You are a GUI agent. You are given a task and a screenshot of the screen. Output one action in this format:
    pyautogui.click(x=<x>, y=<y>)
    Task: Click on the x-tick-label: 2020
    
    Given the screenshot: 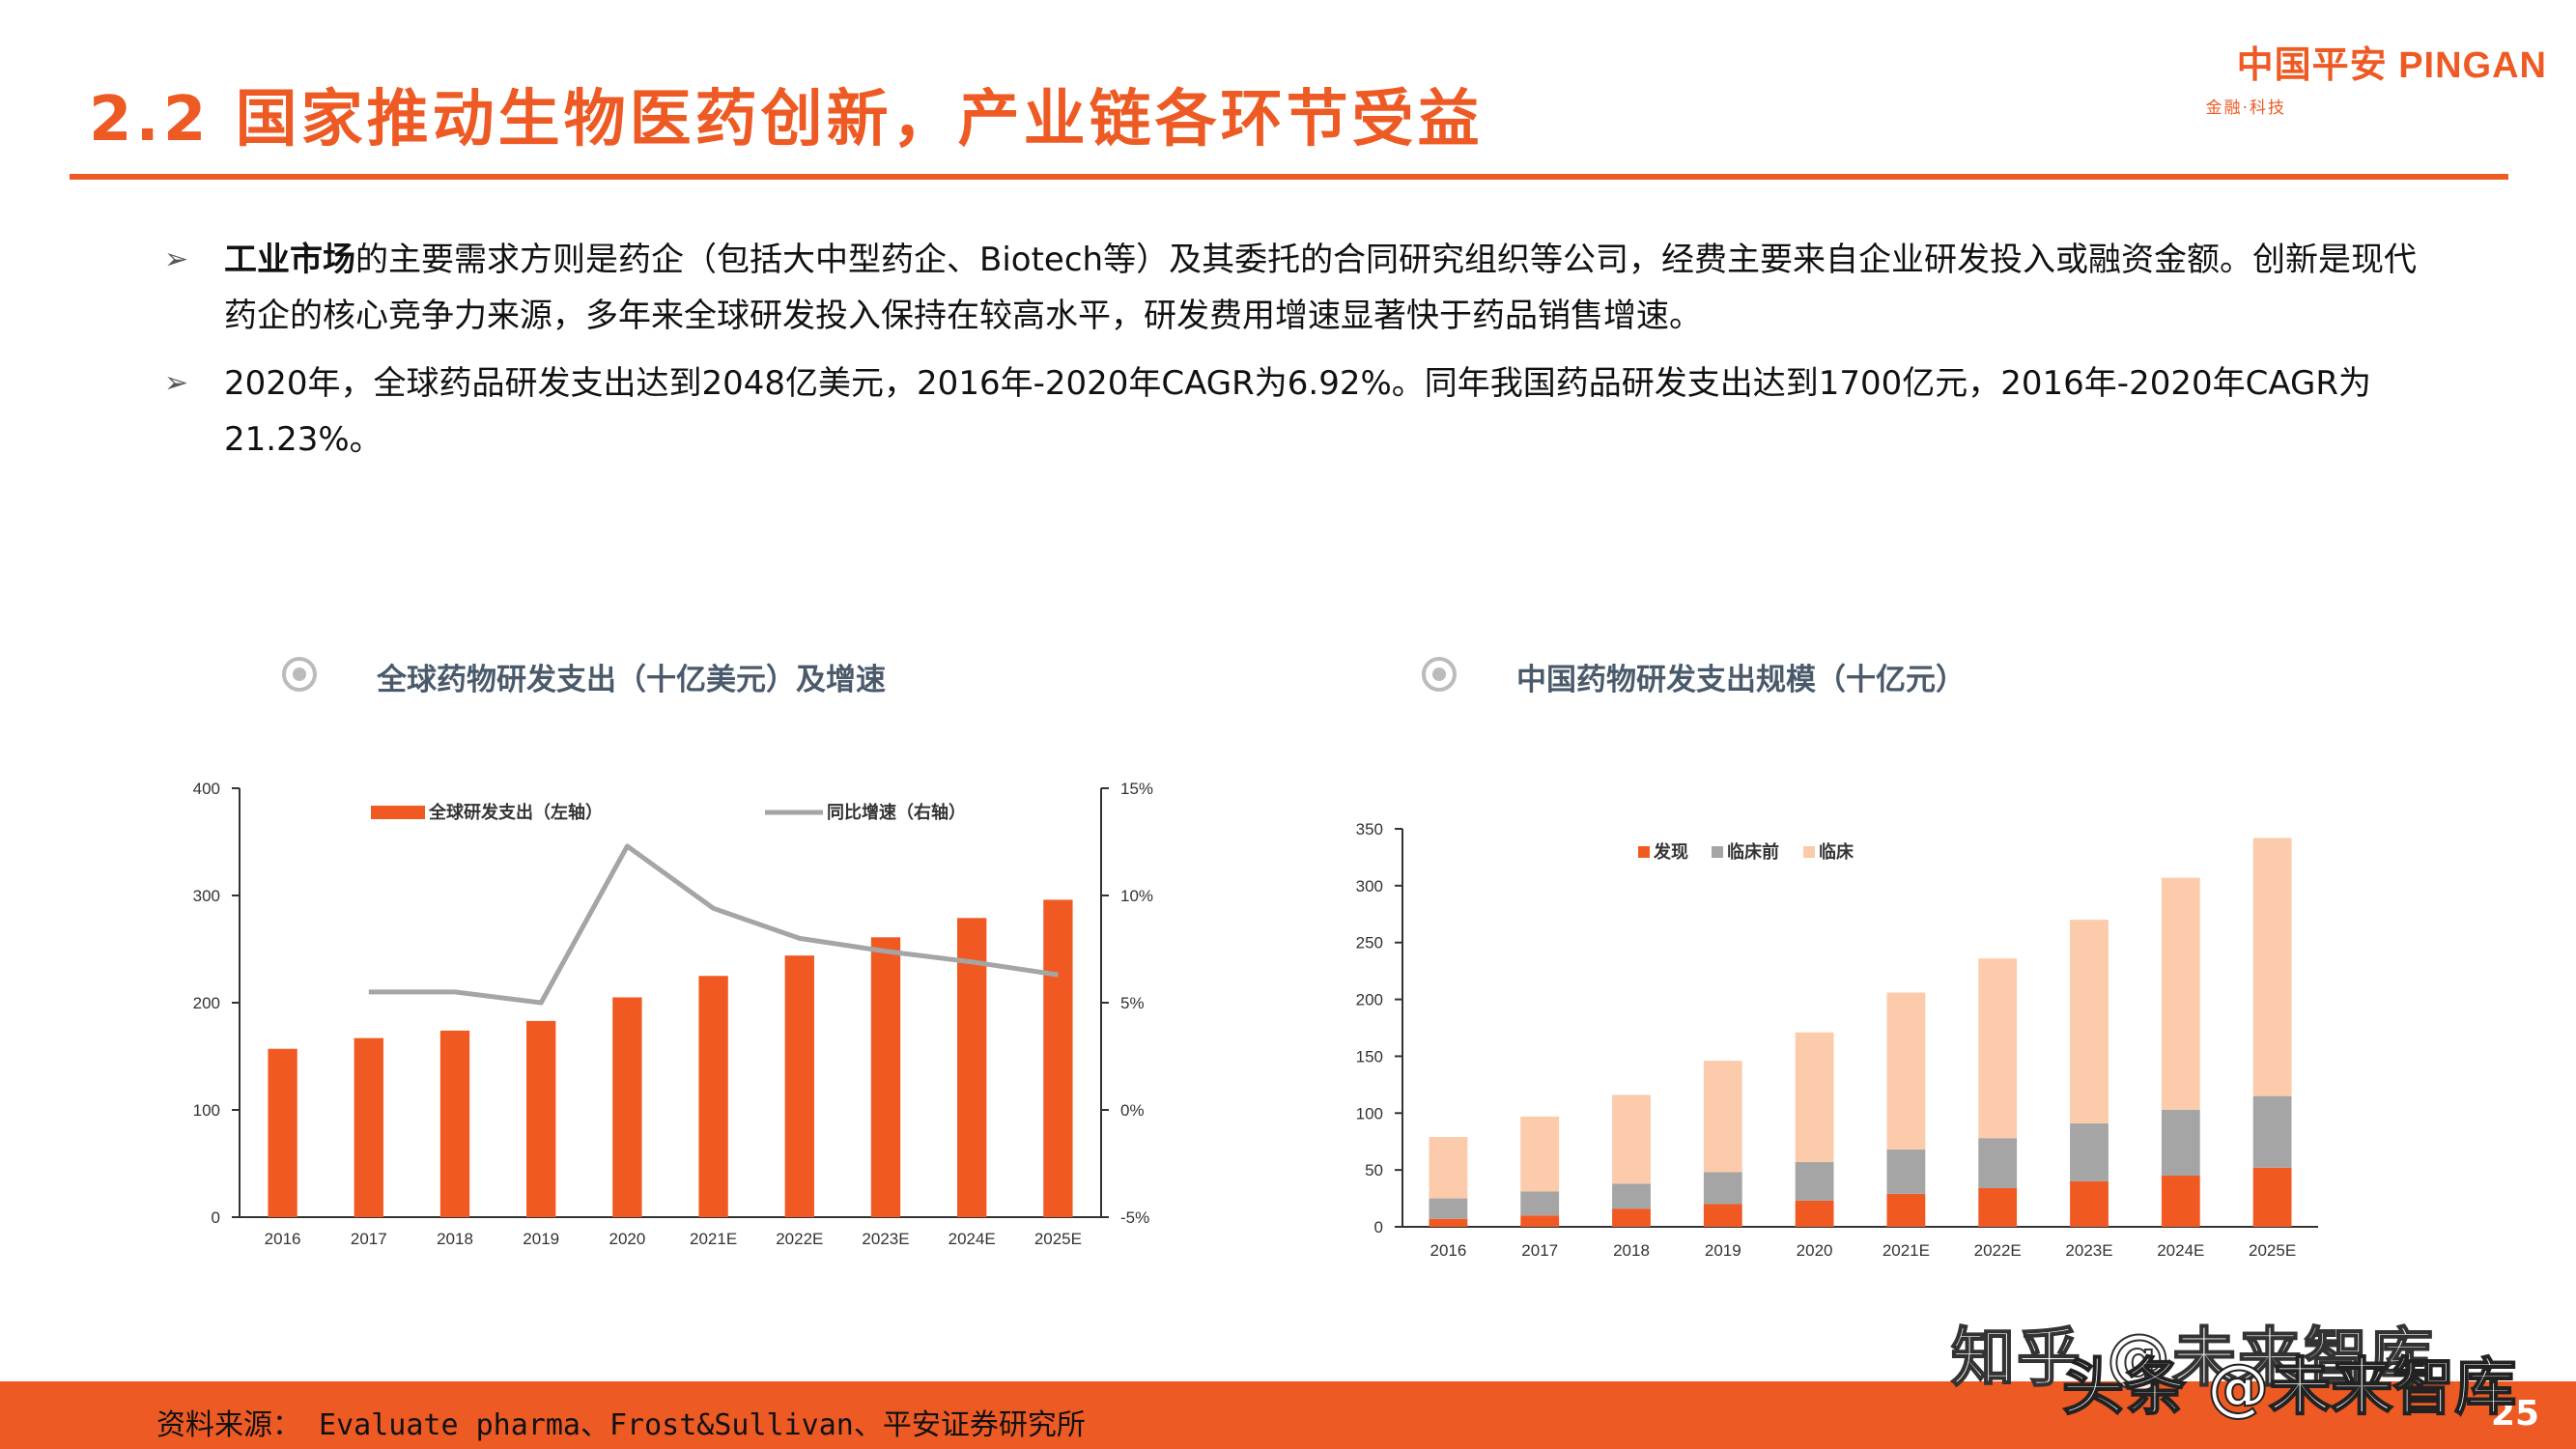 What is the action you would take?
    pyautogui.click(x=627, y=1239)
    